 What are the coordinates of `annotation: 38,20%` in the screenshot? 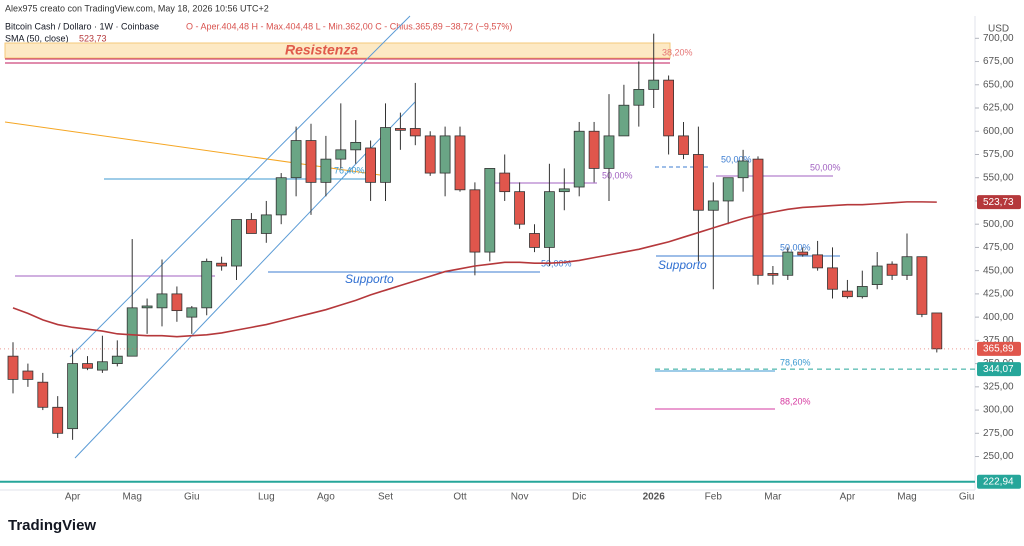 It's located at (677, 52).